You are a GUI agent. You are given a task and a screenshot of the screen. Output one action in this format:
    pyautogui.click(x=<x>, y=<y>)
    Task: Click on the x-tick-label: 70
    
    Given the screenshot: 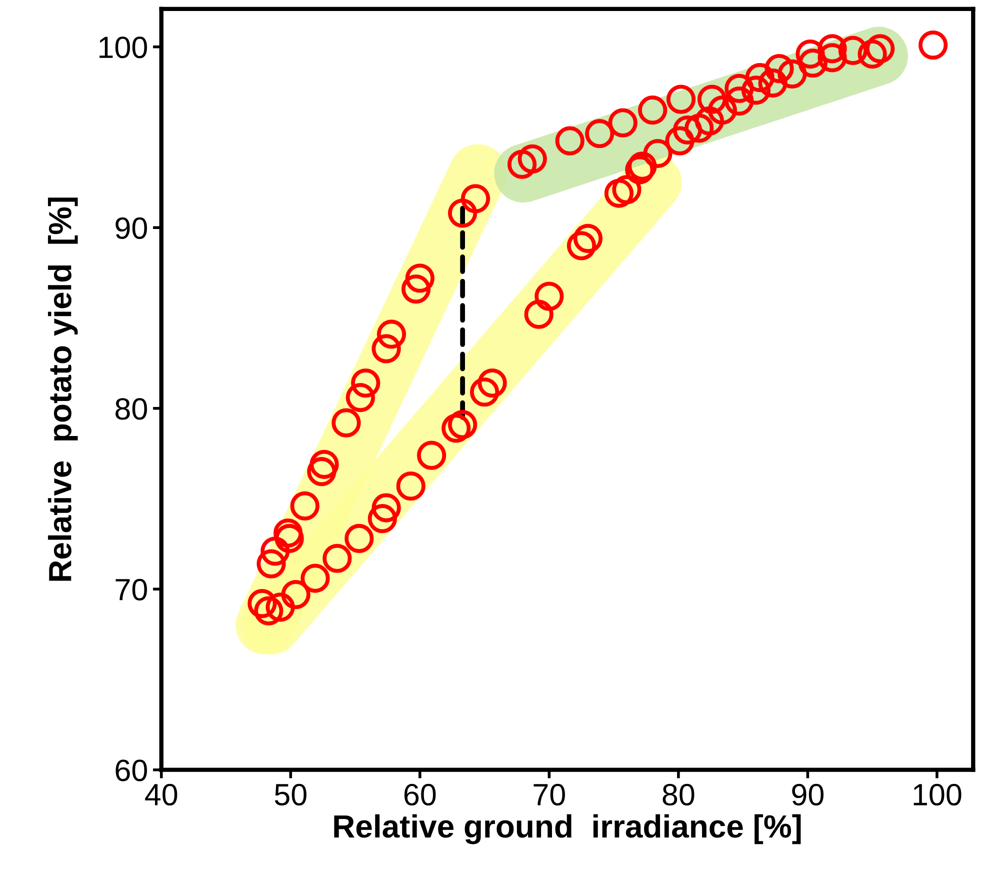 What is the action you would take?
    pyautogui.click(x=549, y=795)
    